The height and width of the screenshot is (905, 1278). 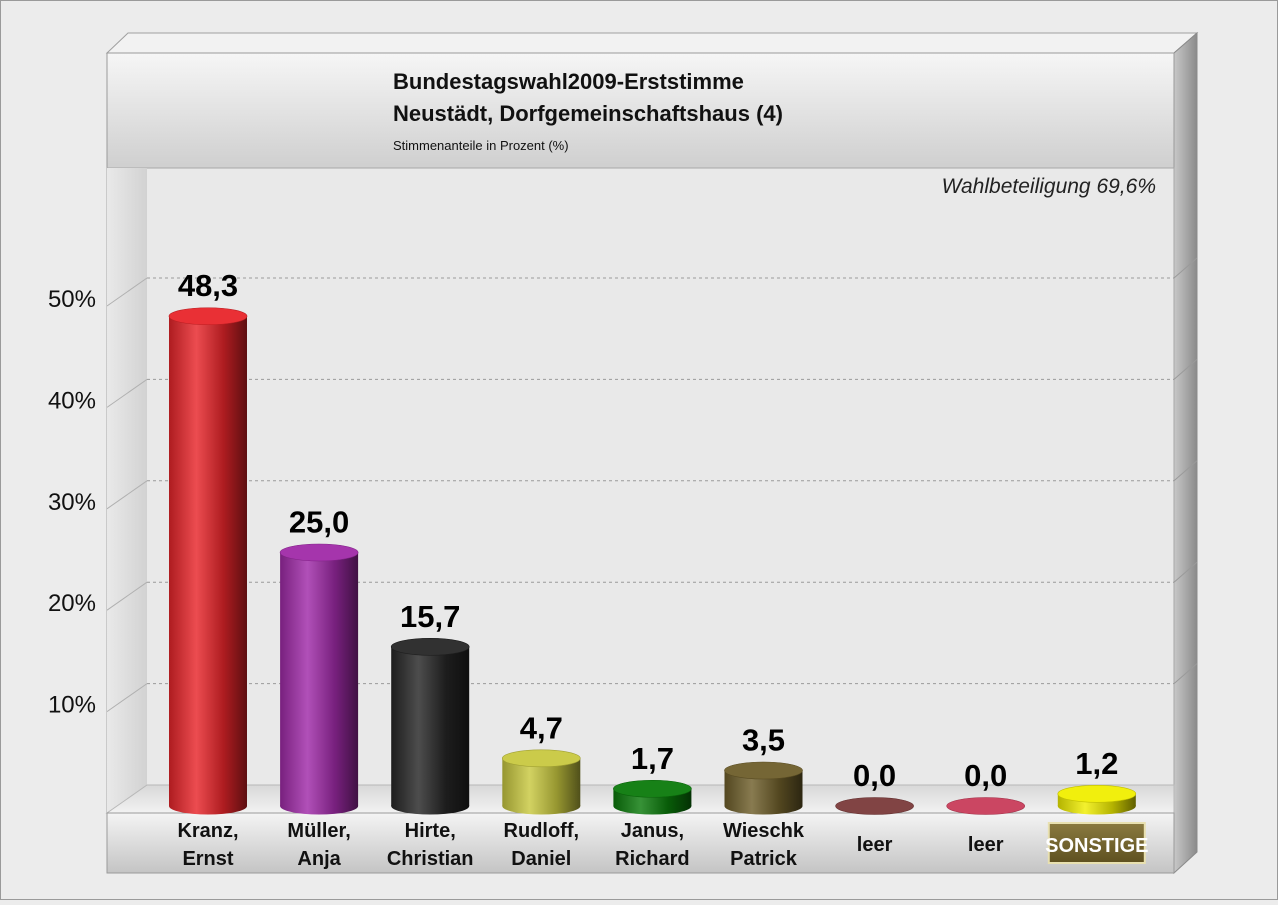 I want to click on category-label: Patrick, so click(x=764, y=859).